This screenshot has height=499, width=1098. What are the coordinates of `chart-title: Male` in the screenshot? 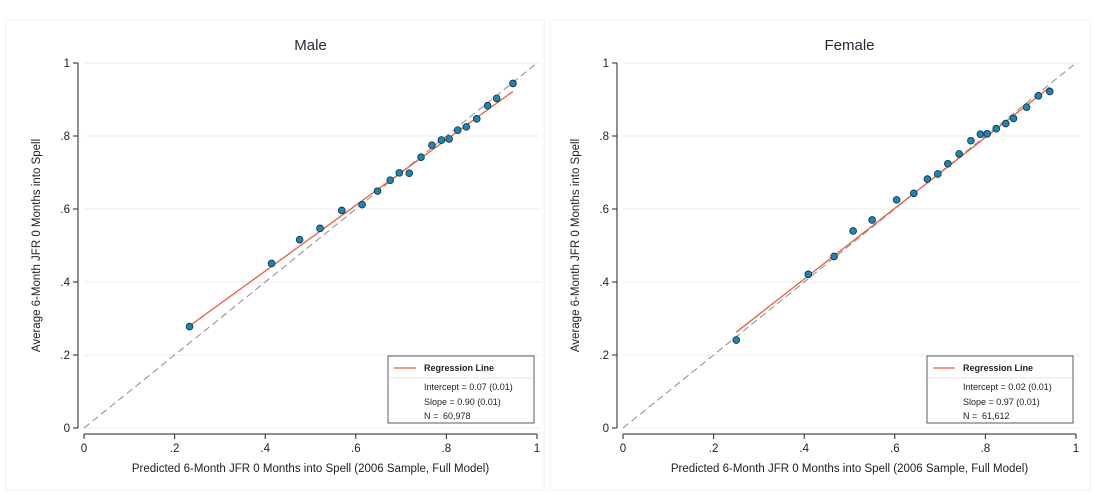 It's located at (310, 45).